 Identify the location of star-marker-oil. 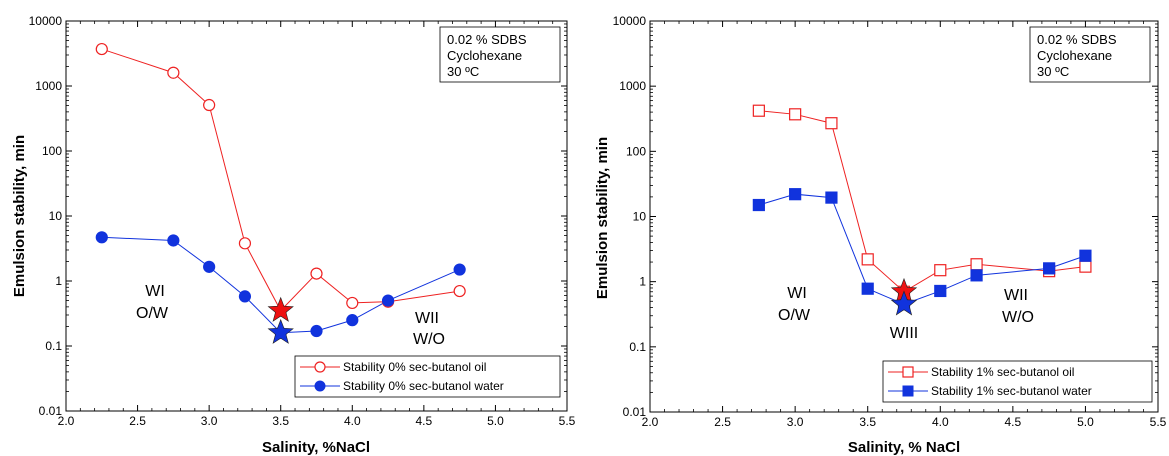
(280, 309).